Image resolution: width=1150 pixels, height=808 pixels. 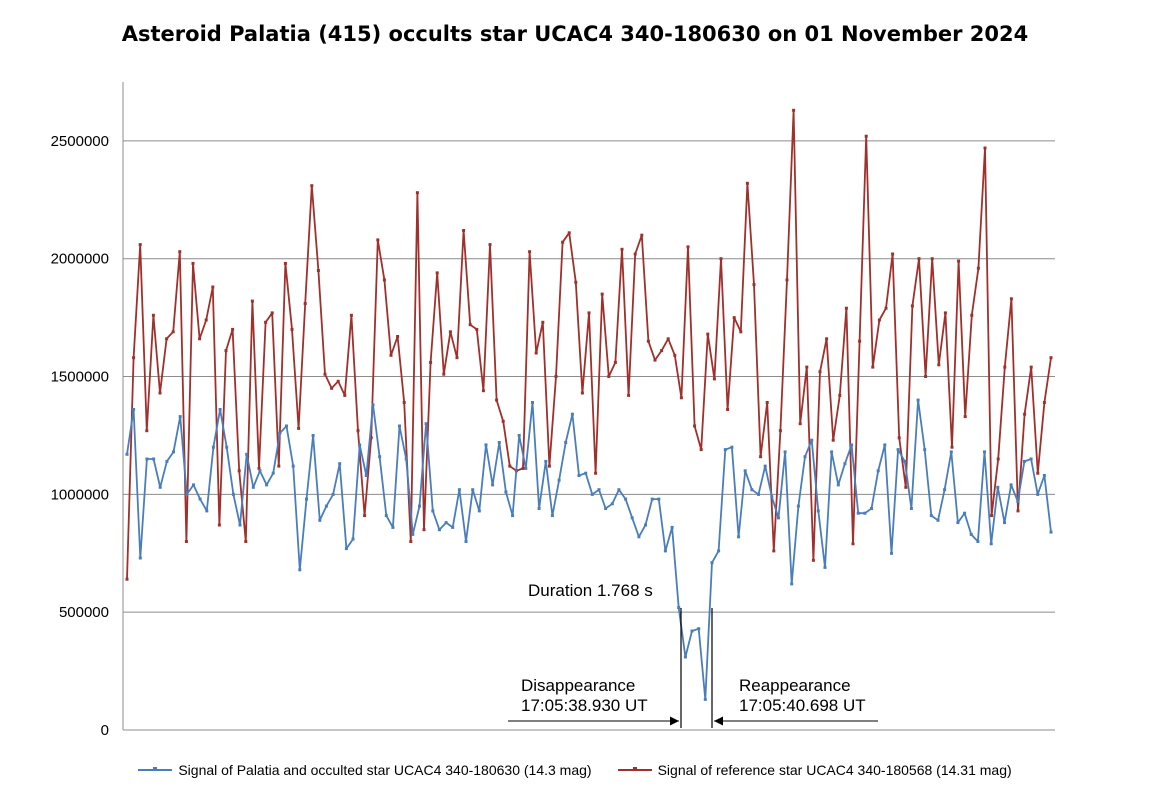 What do you see at coordinates (578, 685) in the screenshot?
I see `disappearance-label: Disappearance` at bounding box center [578, 685].